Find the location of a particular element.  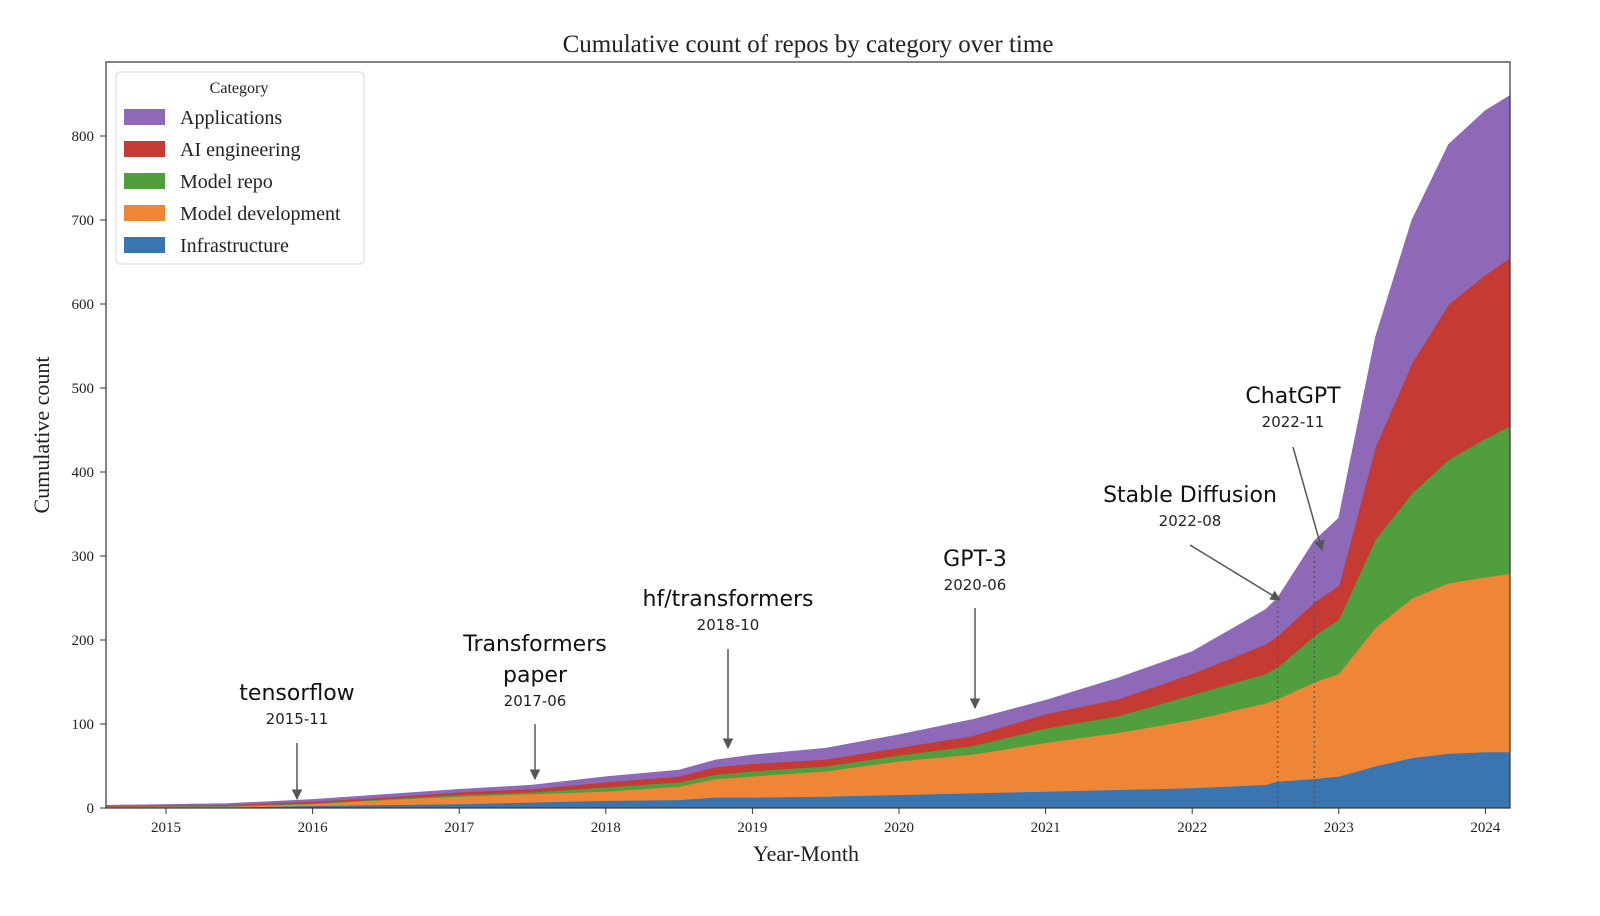

y-tick-label: 700 is located at coordinates (83, 221).